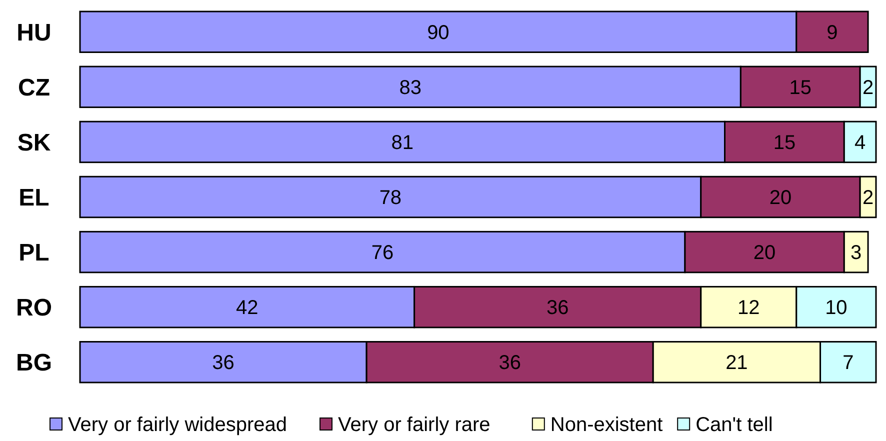  What do you see at coordinates (749, 308) in the screenshot?
I see `data-label: 12` at bounding box center [749, 308].